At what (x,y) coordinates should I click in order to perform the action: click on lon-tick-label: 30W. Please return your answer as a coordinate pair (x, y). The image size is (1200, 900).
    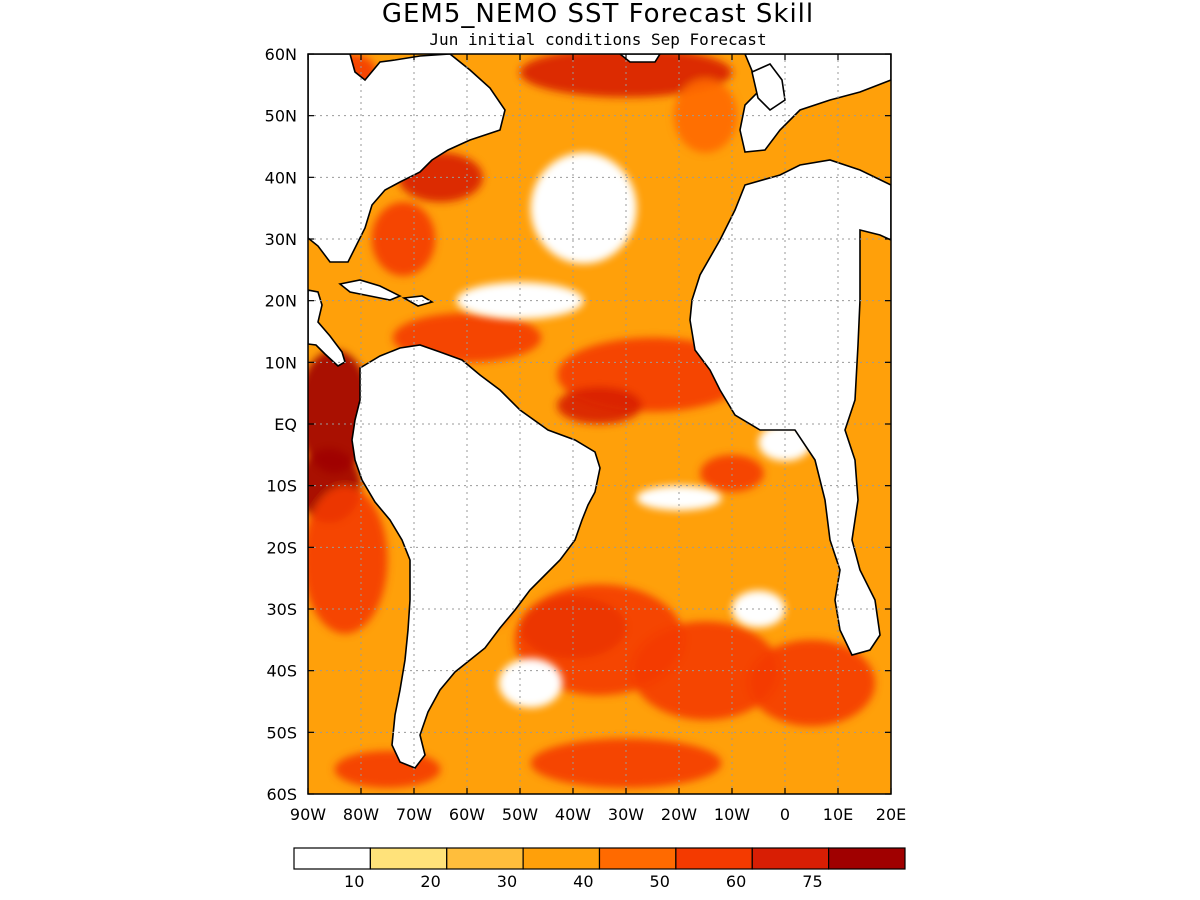
    Looking at the image, I should click on (626, 814).